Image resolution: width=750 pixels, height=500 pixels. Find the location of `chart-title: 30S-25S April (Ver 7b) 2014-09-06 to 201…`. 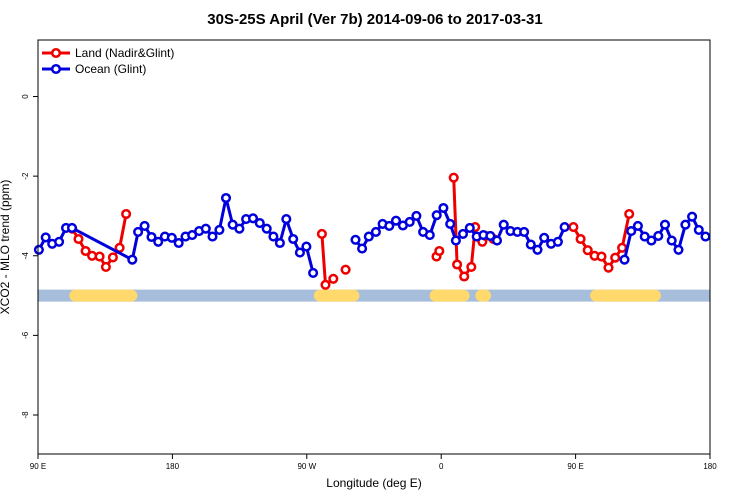

chart-title: 30S-25S April (Ver 7b) 2014-09-06 to 201… is located at coordinates (374, 19).